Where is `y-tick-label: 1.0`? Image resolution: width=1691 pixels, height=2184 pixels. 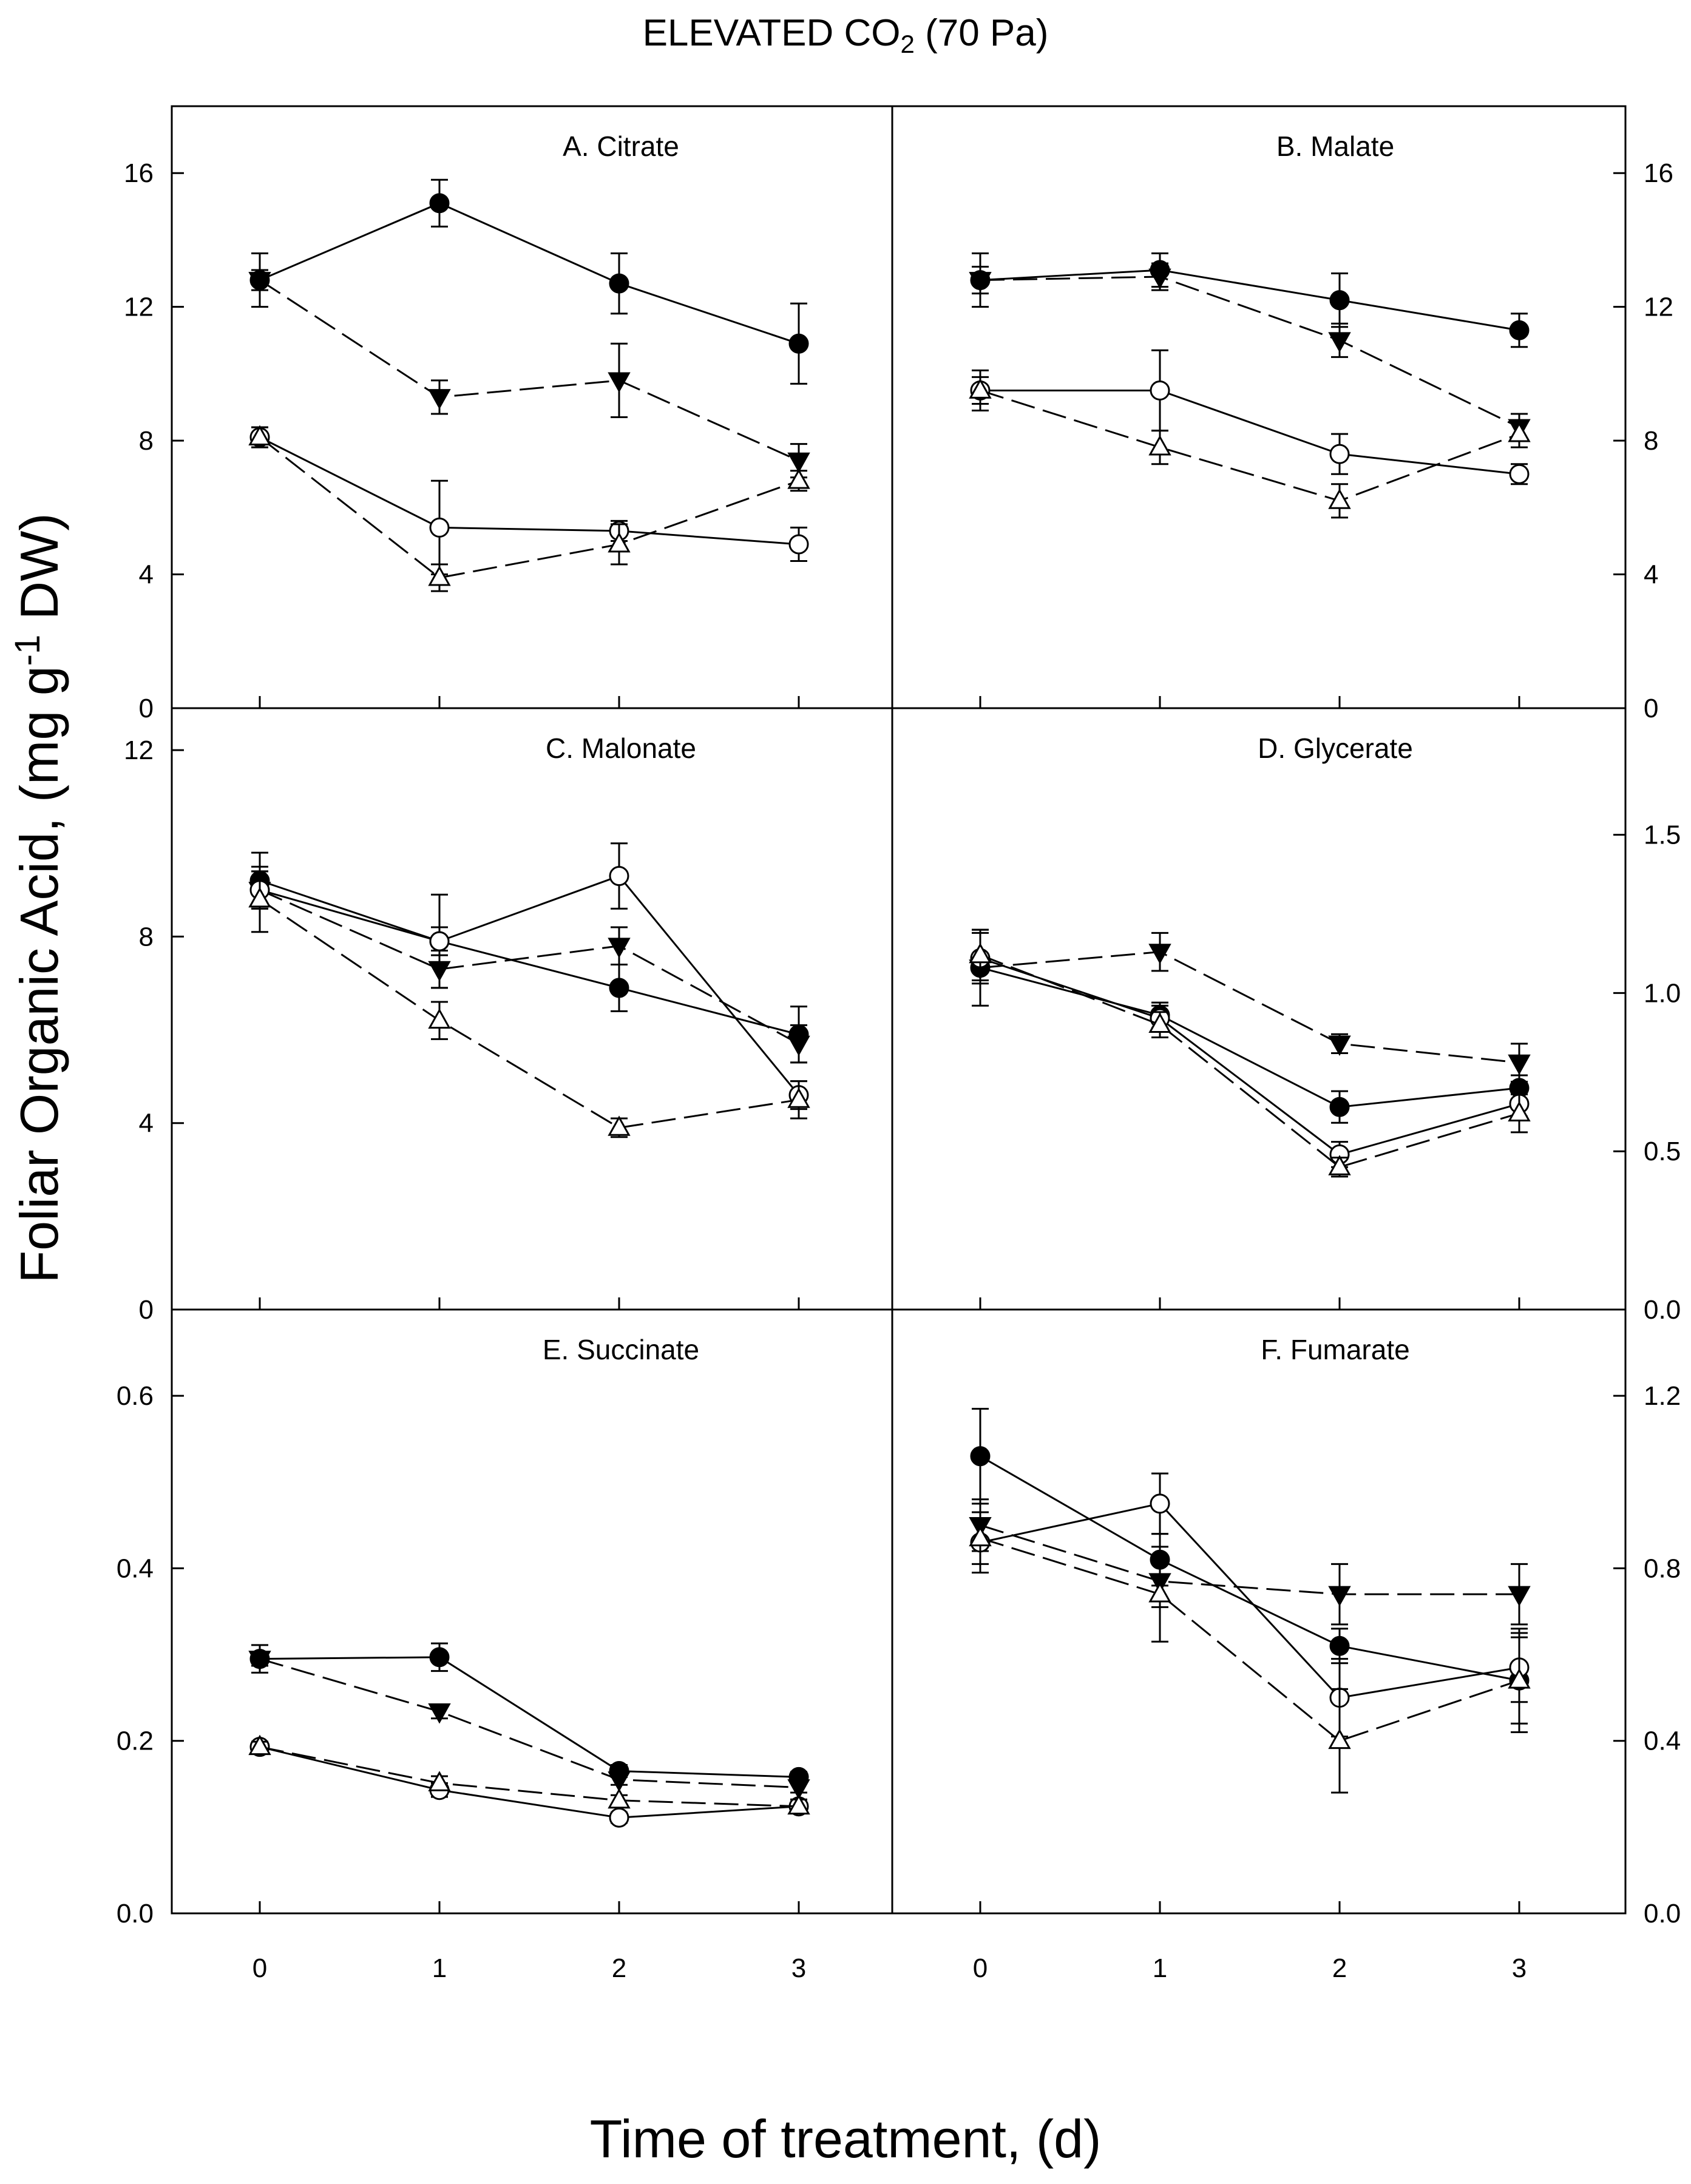
y-tick-label: 1.0 is located at coordinates (1662, 993).